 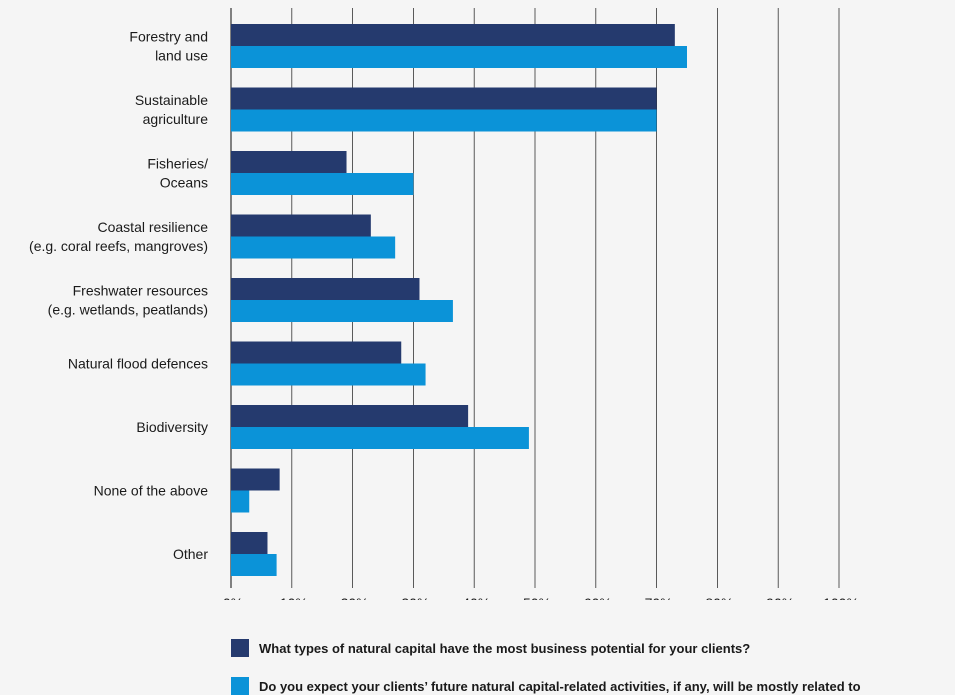 What do you see at coordinates (476, 597) in the screenshot?
I see `x-tick-label: 40%` at bounding box center [476, 597].